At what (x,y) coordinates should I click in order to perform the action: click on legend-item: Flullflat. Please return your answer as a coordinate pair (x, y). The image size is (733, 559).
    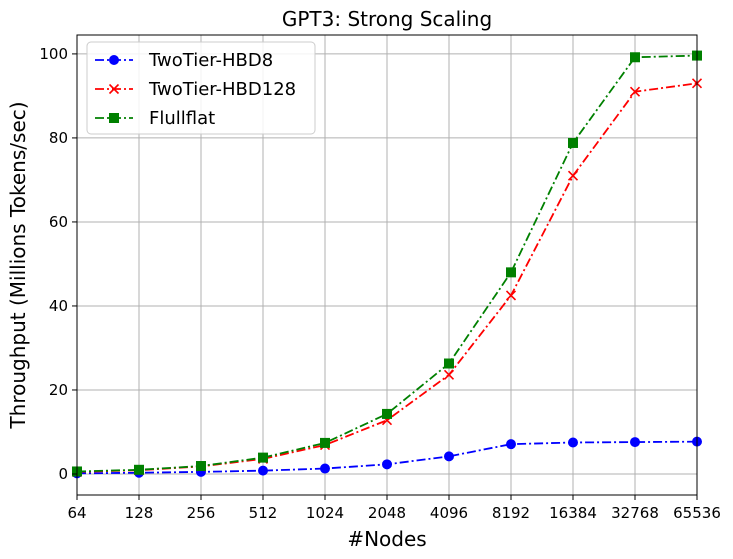
    Looking at the image, I should click on (155, 118).